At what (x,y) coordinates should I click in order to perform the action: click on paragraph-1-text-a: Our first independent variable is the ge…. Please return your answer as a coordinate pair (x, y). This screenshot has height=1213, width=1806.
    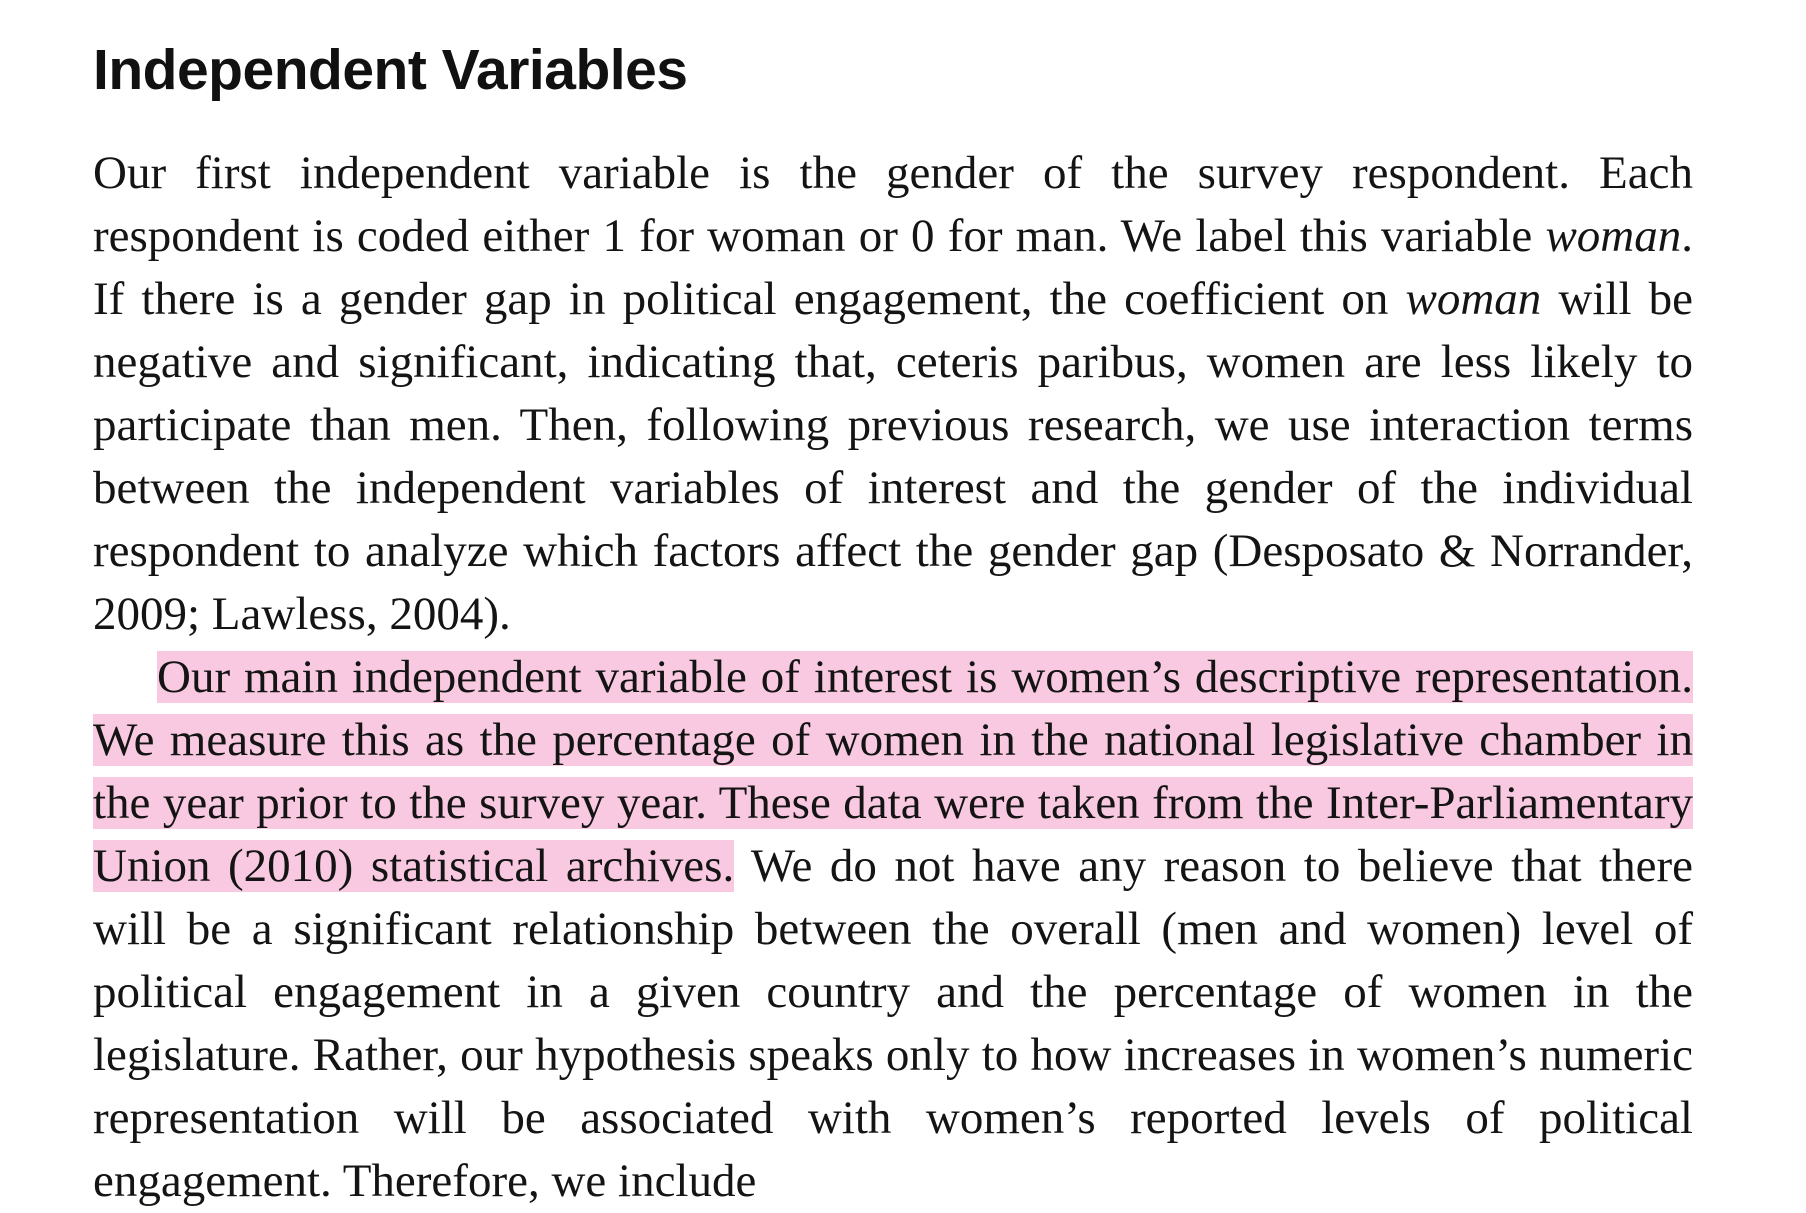
    Looking at the image, I should click on (893, 204).